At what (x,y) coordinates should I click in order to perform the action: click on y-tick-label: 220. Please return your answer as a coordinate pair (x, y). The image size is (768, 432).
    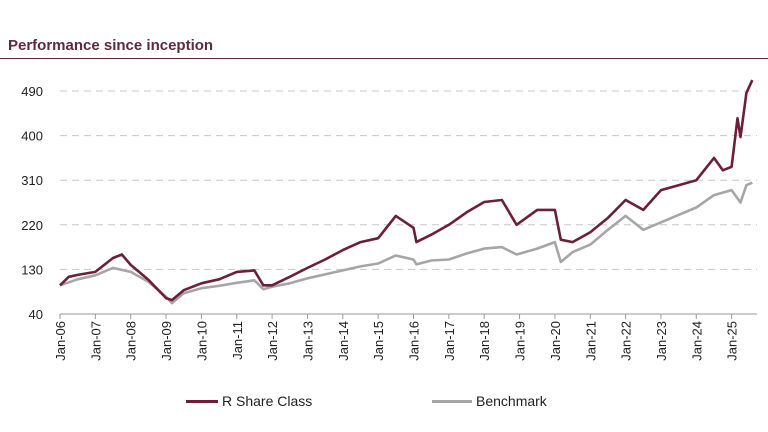
    Looking at the image, I should click on (32, 225).